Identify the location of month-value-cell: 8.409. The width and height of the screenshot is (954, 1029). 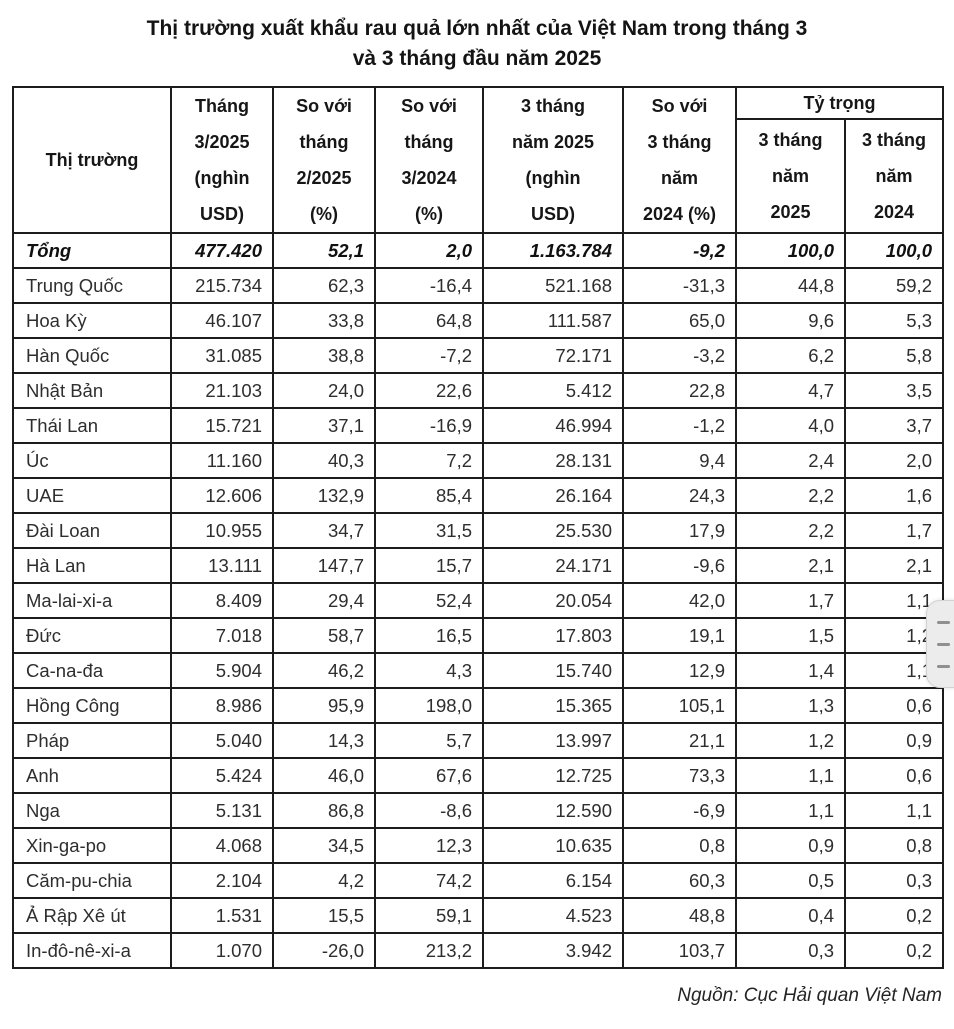
(222, 600).